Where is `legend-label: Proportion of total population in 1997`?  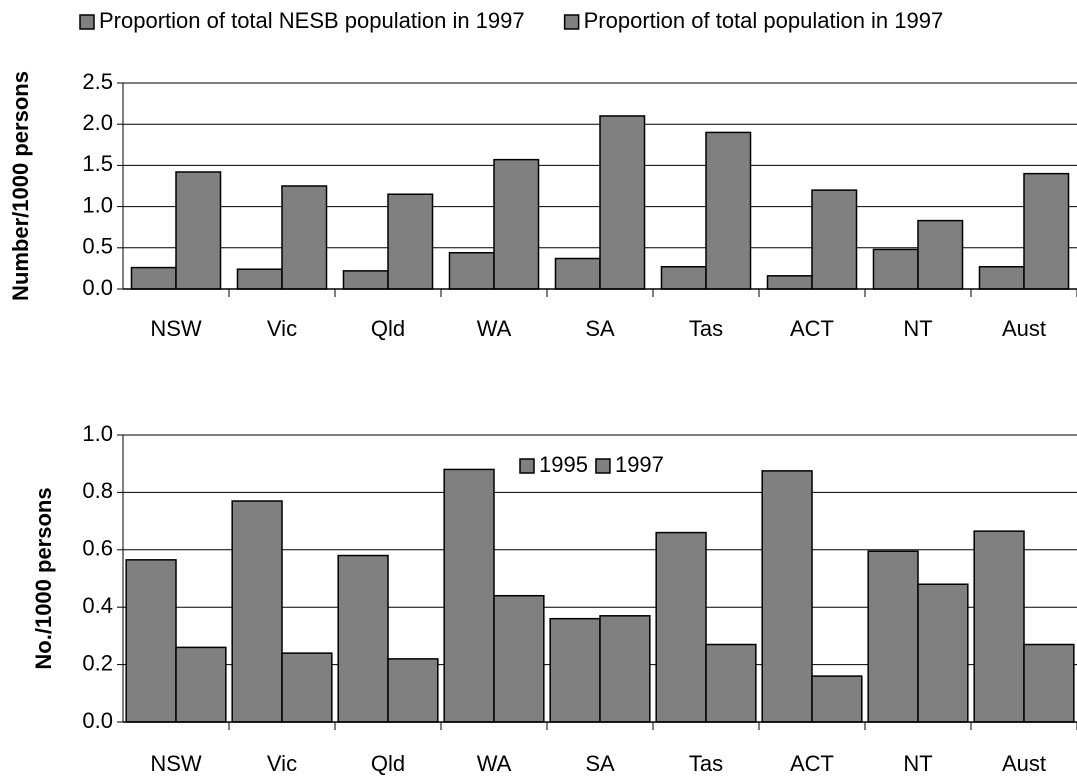 legend-label: Proportion of total population in 1997 is located at coordinates (764, 20).